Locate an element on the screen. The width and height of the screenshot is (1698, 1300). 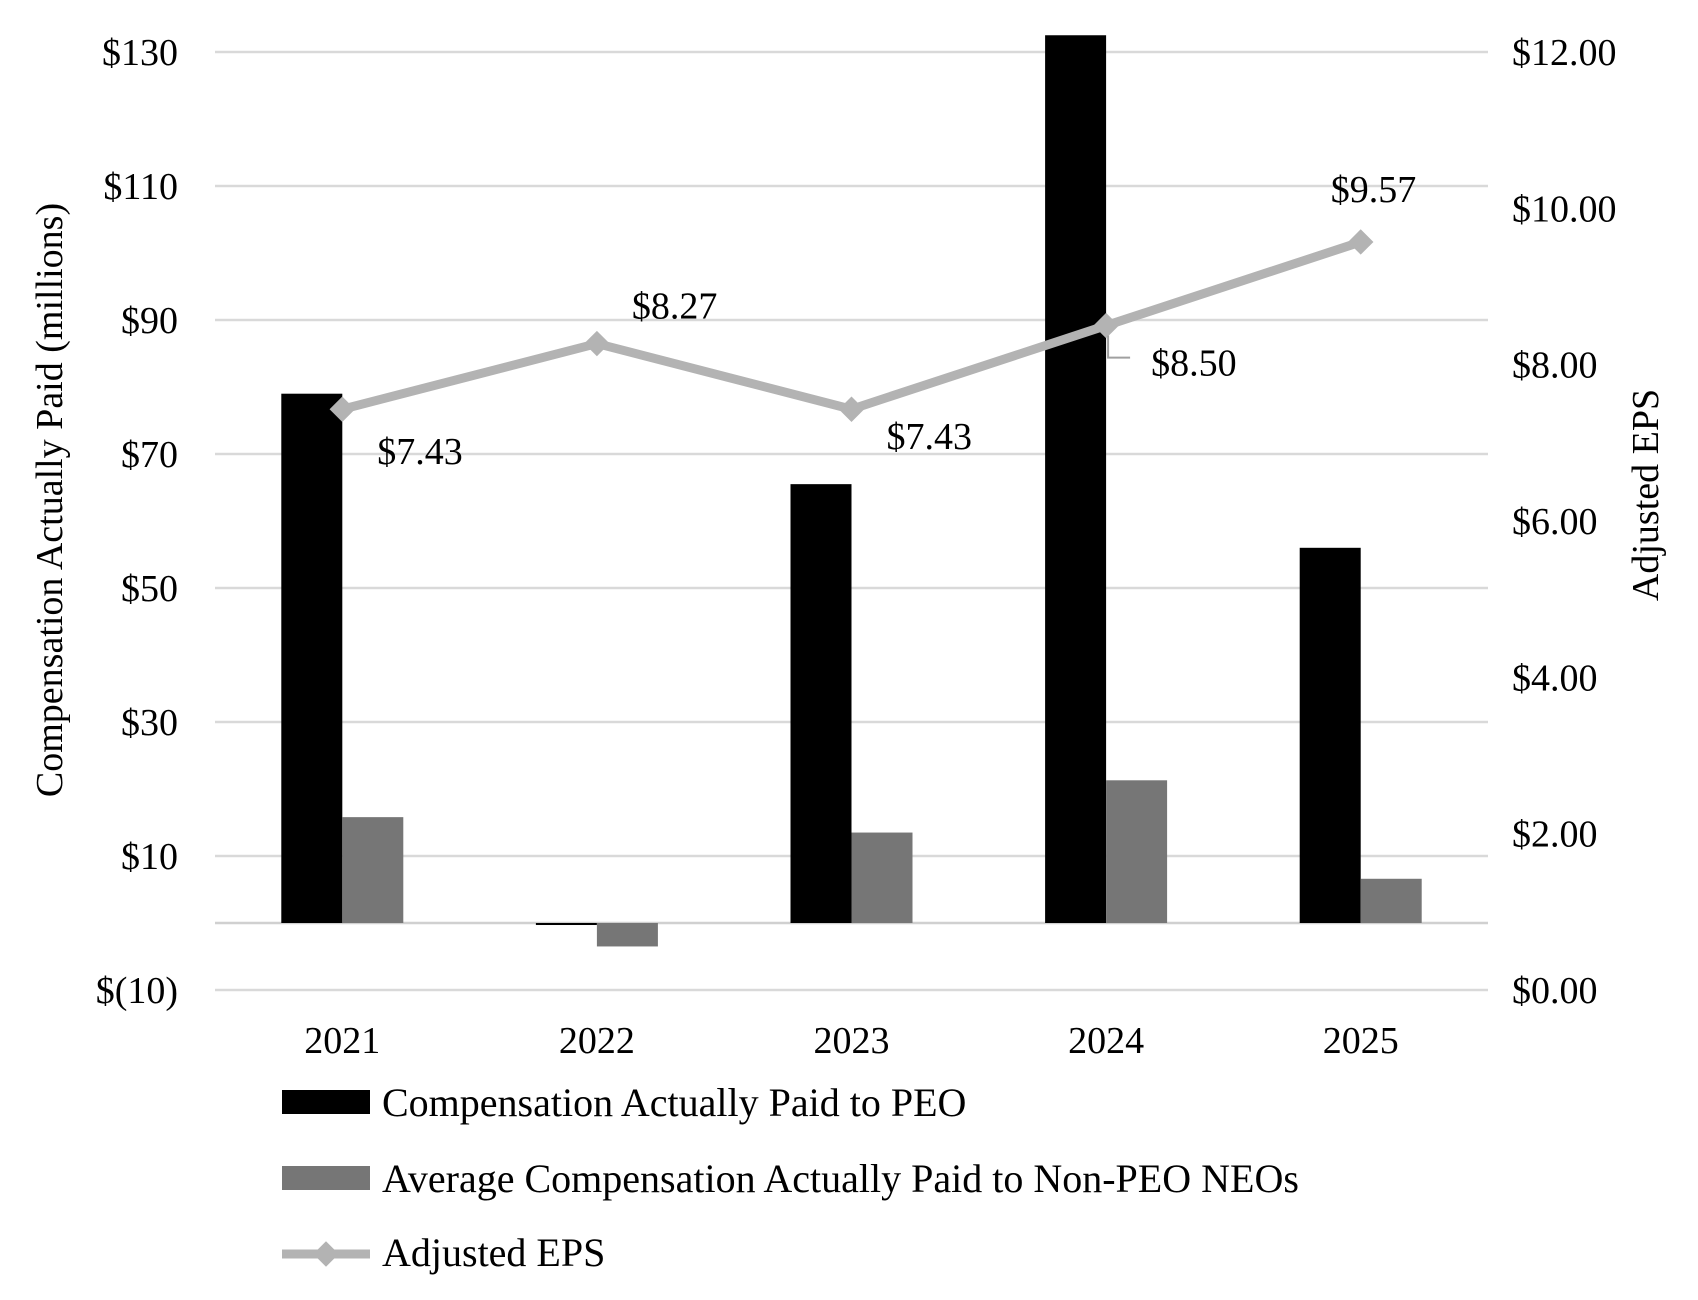
eps-label-2024: $8.50 is located at coordinates (1194, 364).